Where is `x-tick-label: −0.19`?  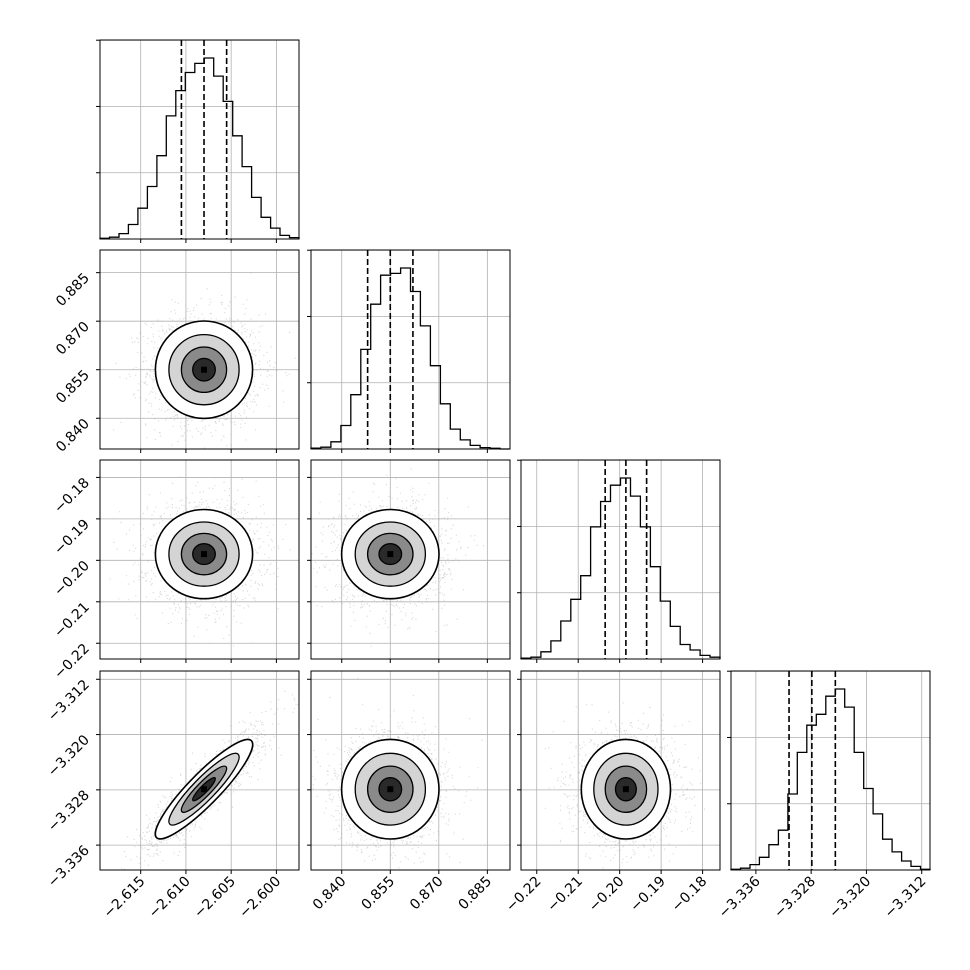 x-tick-label: −0.19 is located at coordinates (648, 895).